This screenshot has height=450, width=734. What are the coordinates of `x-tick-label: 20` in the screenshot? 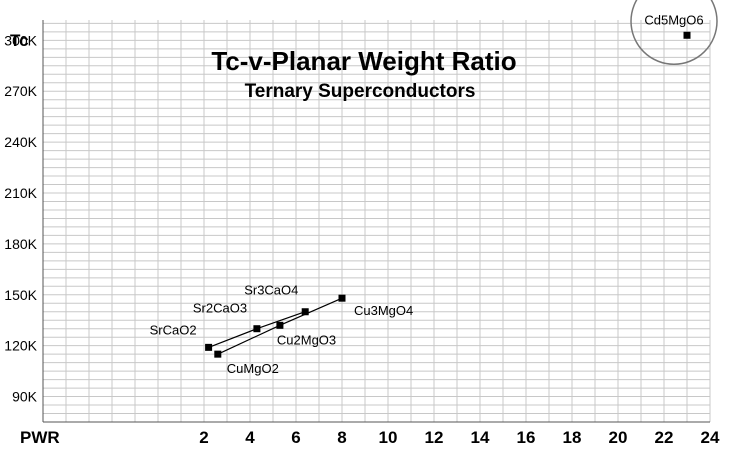 It's located at (618, 437).